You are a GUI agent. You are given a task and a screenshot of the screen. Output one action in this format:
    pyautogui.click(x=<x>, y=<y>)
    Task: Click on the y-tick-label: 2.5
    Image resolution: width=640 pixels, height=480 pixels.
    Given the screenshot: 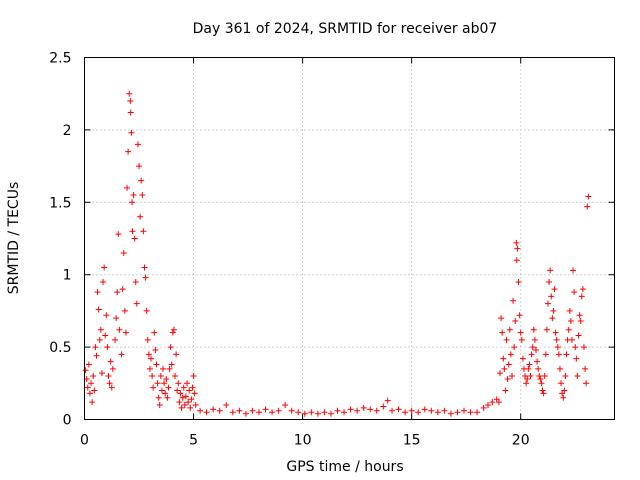 What is the action you would take?
    pyautogui.click(x=60, y=59)
    